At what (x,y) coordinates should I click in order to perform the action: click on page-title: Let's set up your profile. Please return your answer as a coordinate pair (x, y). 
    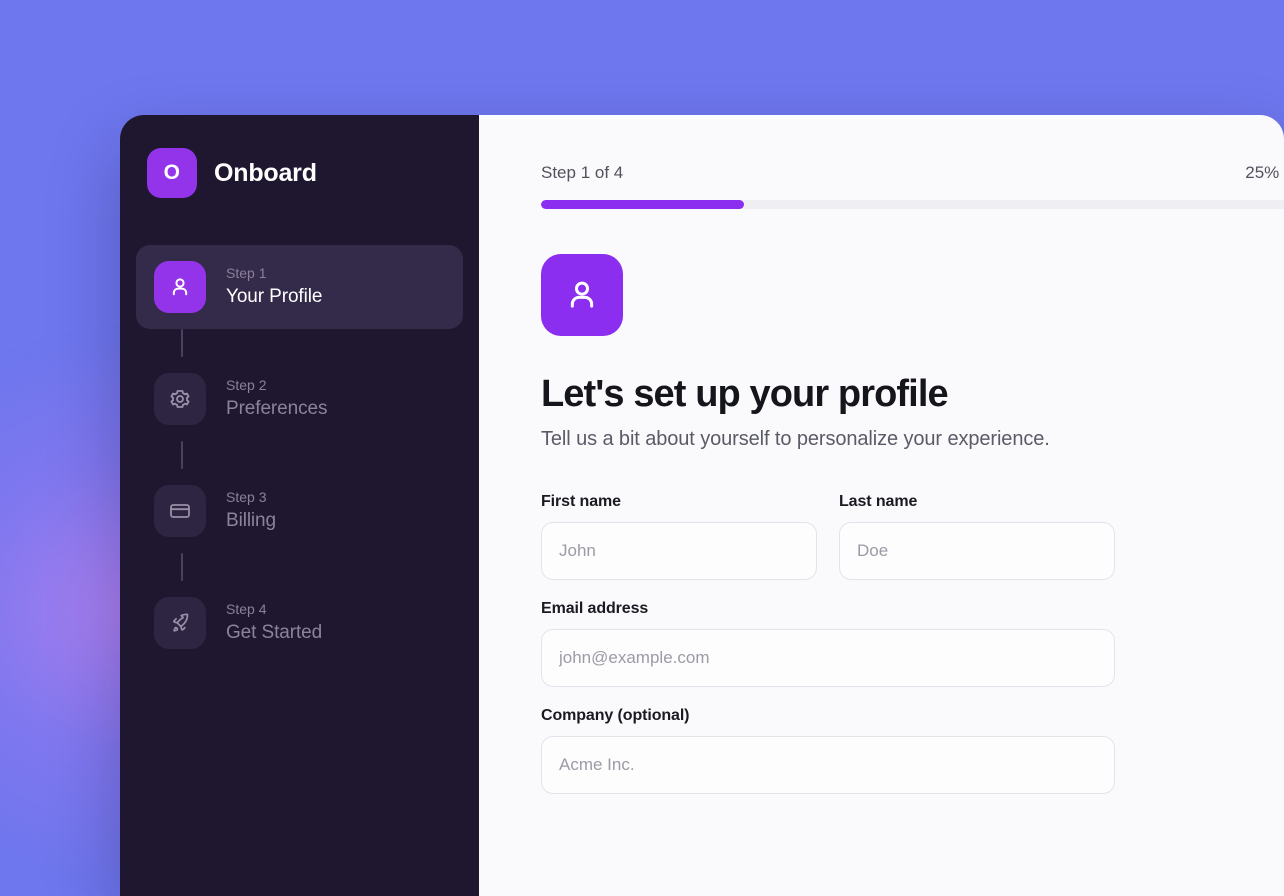
    Looking at the image, I should click on (745, 394).